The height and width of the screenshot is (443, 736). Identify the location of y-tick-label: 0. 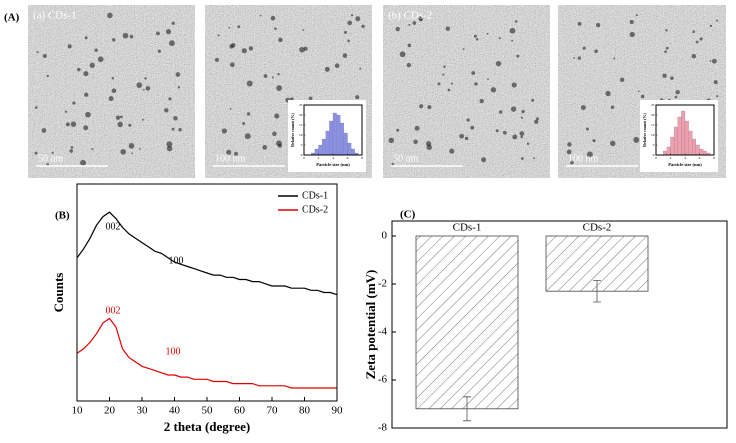
(302, 155).